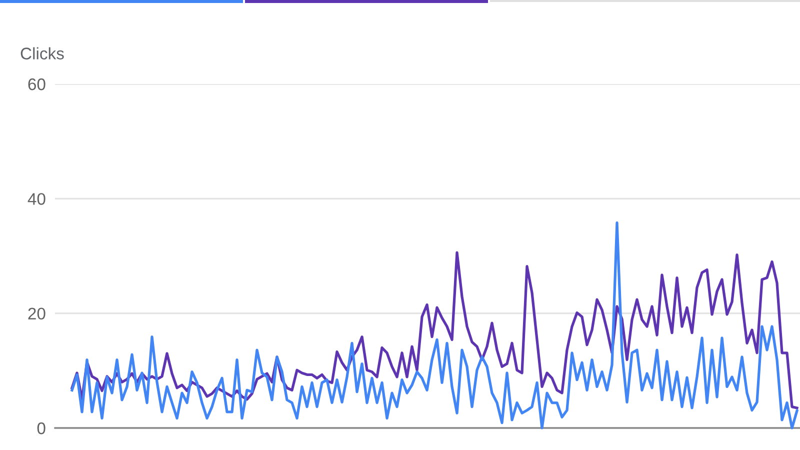 This screenshot has width=800, height=450. I want to click on y-tick-label: 0, so click(41, 428).